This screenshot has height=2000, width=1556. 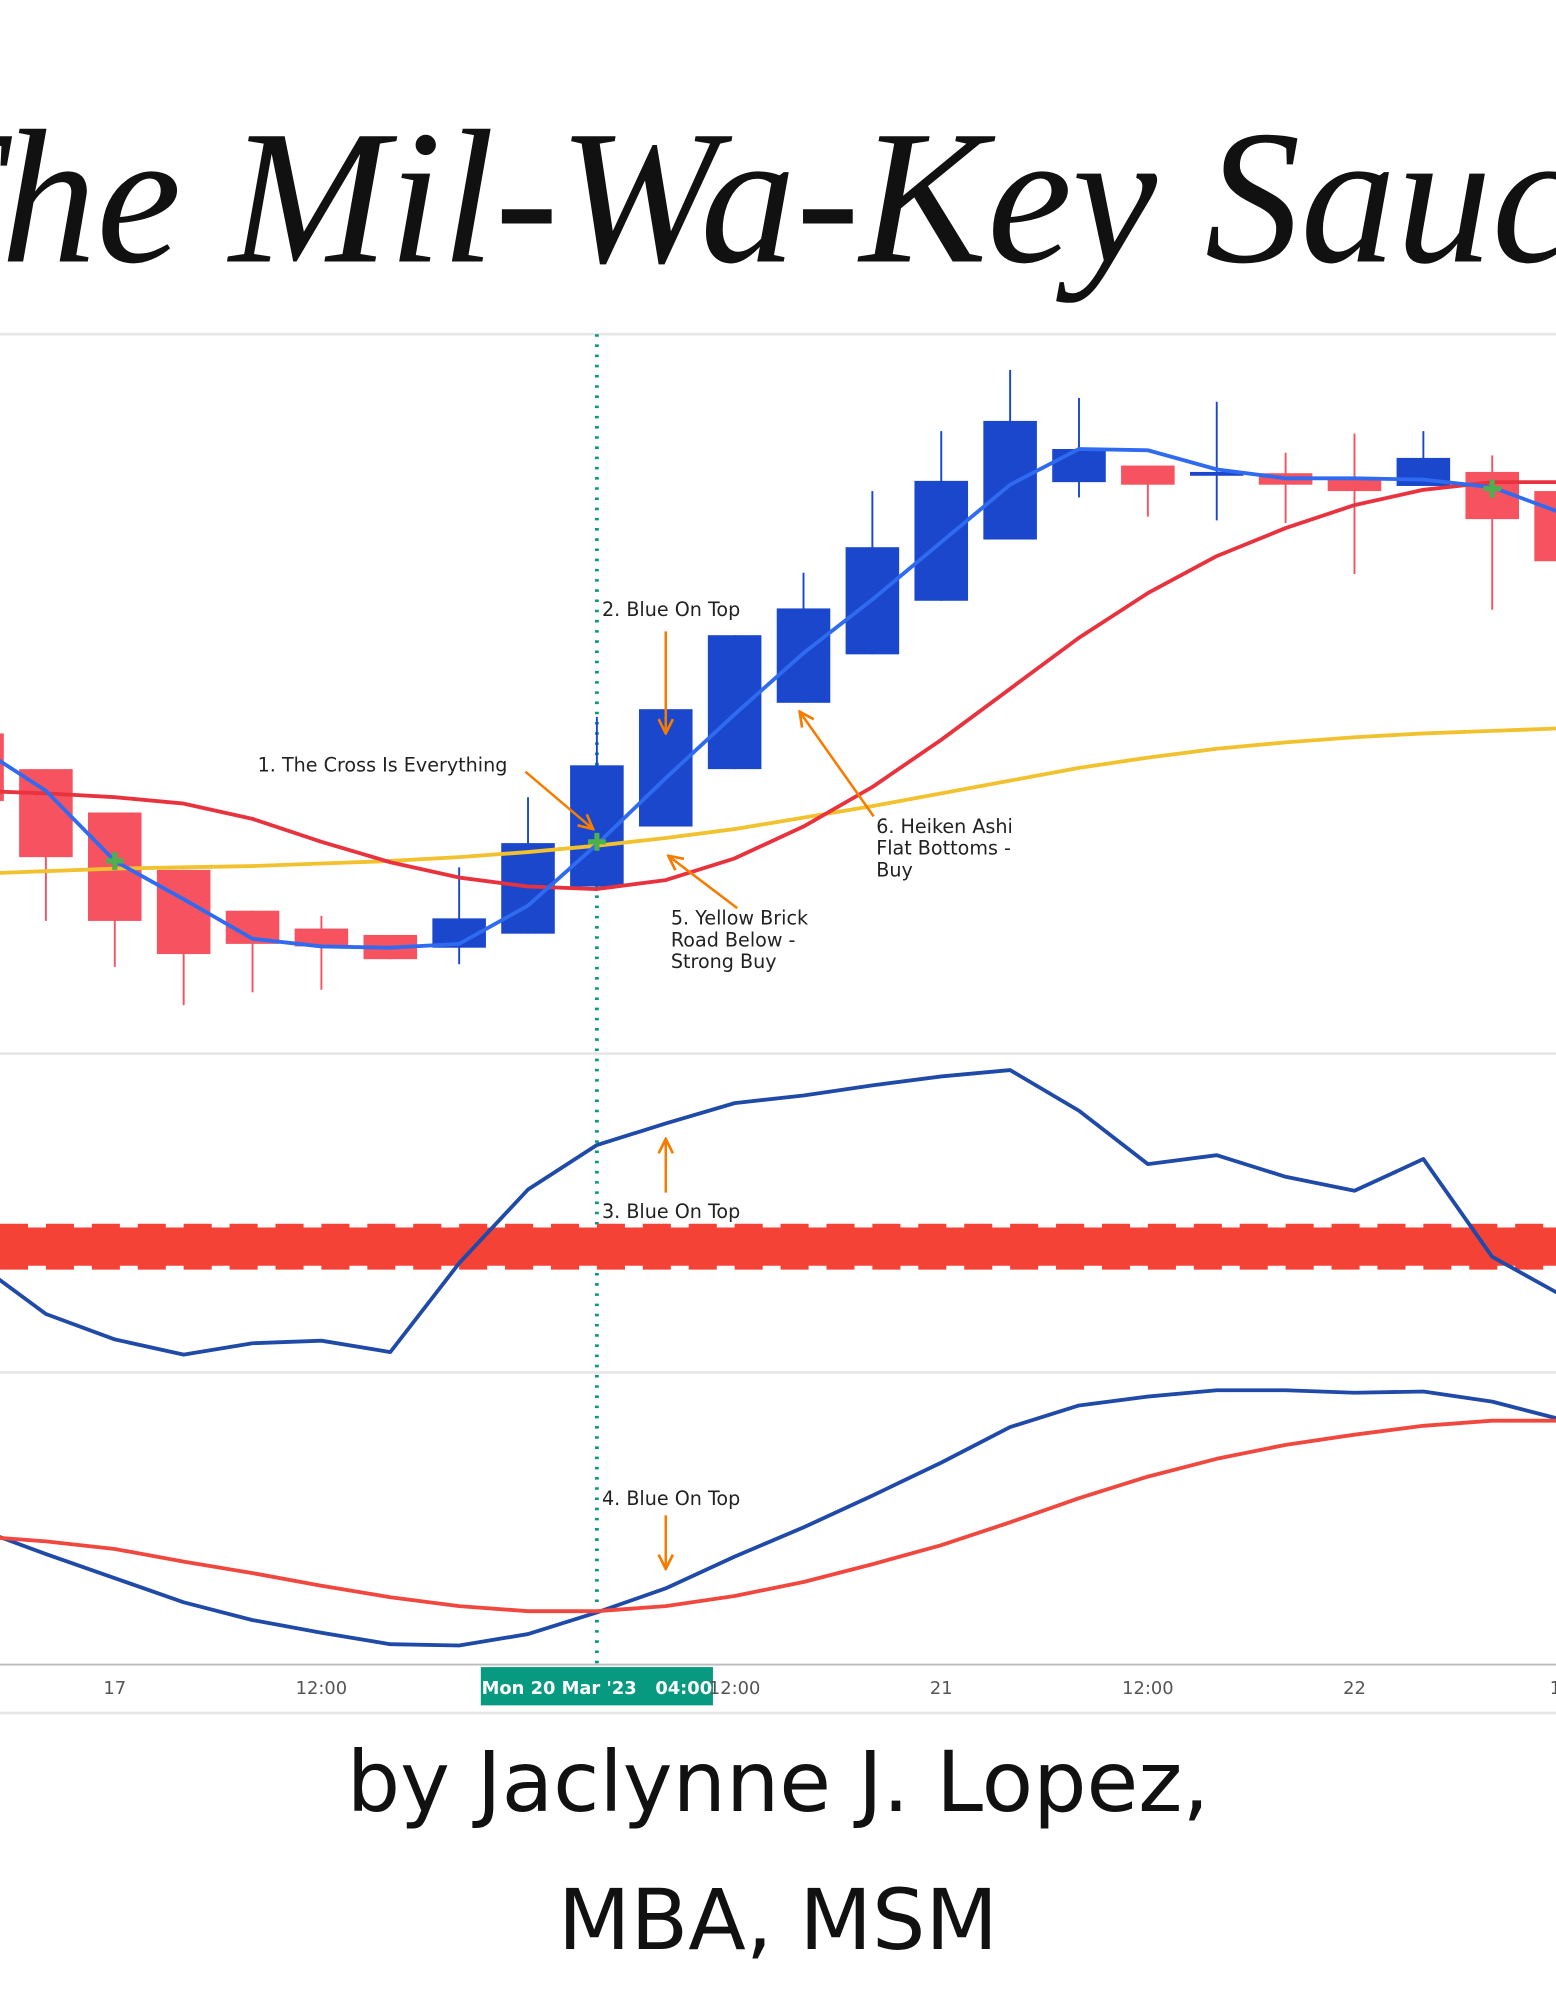 What do you see at coordinates (778, 197) in the screenshot?
I see `title: The Mil-Wa-Key Sauce` at bounding box center [778, 197].